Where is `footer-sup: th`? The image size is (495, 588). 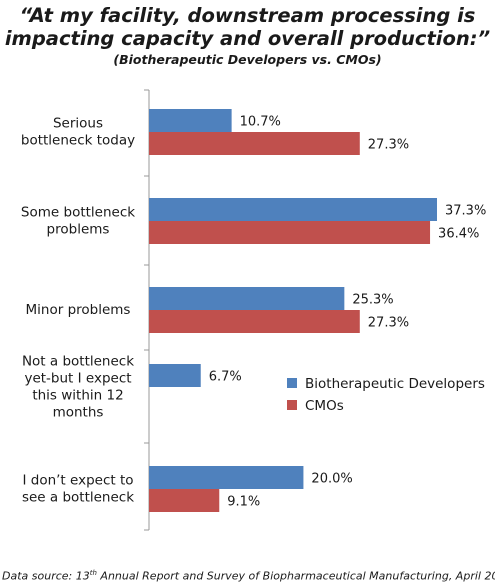 footer-sup: th is located at coordinates (93, 573).